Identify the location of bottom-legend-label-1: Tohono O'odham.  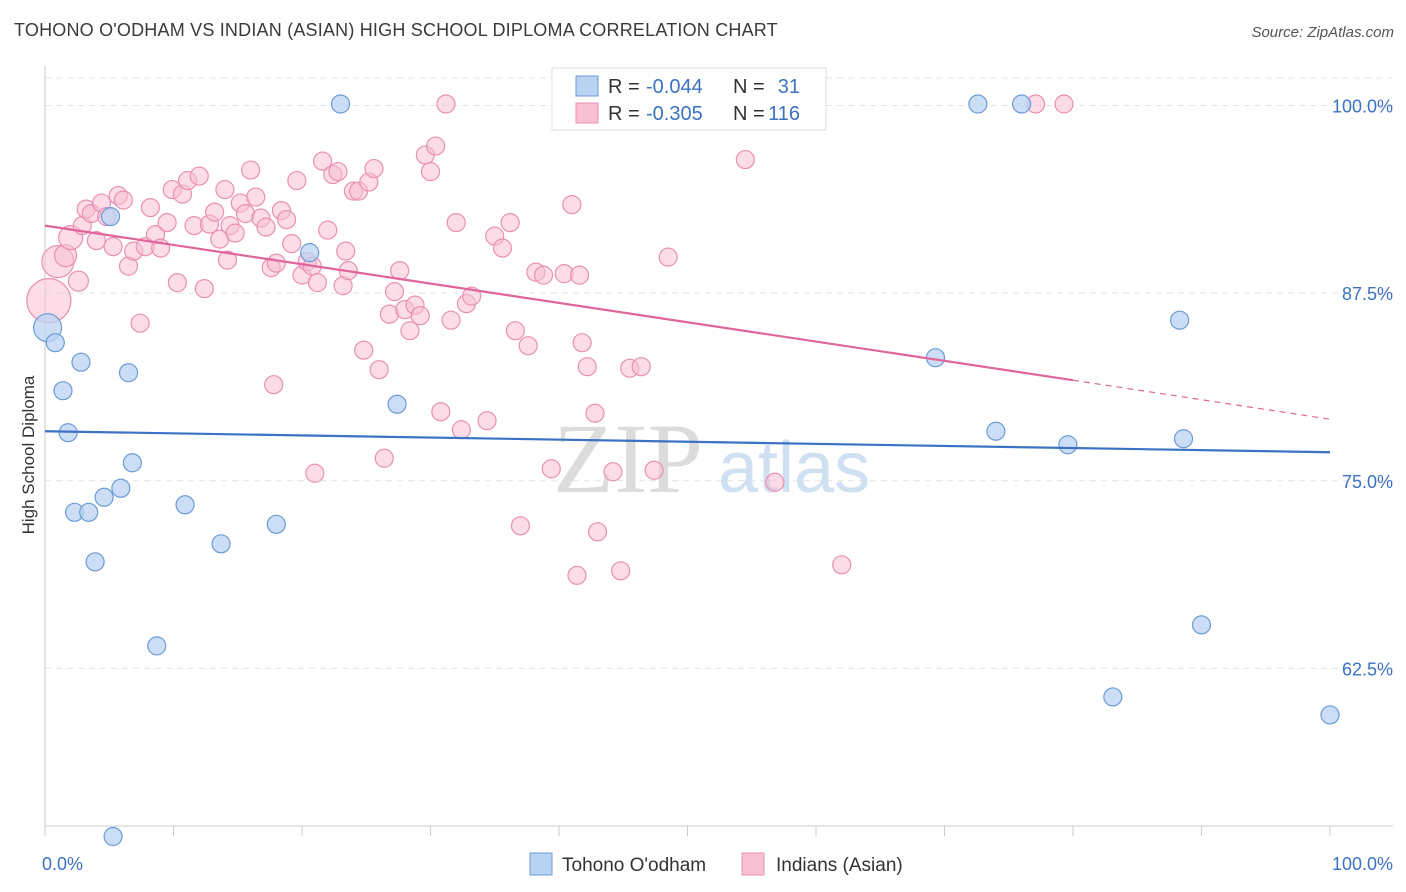
(634, 865).